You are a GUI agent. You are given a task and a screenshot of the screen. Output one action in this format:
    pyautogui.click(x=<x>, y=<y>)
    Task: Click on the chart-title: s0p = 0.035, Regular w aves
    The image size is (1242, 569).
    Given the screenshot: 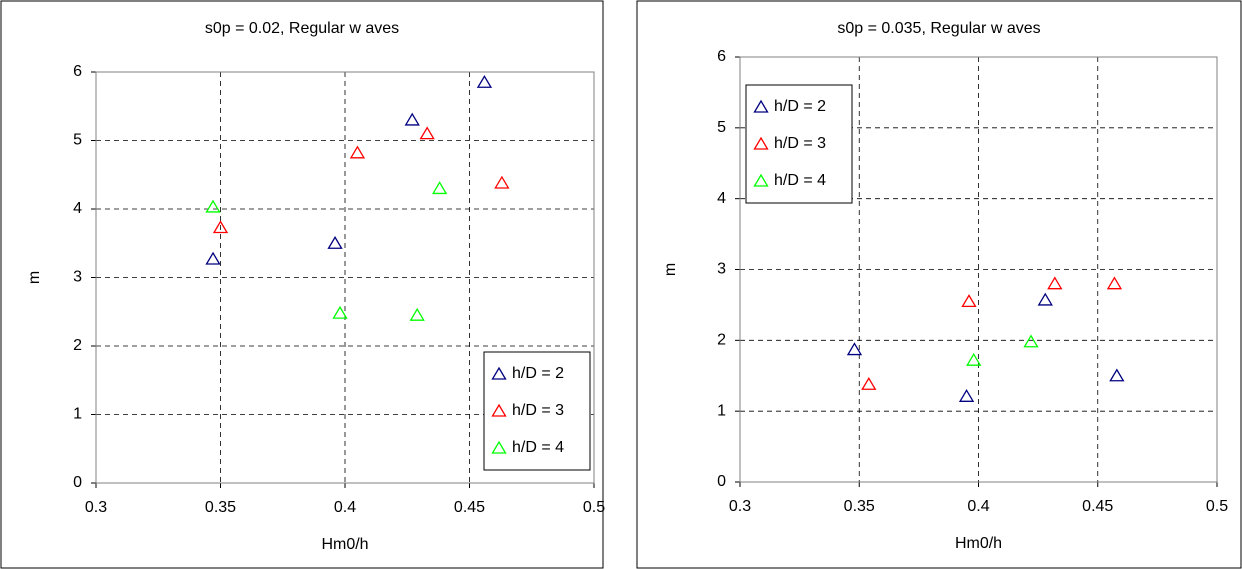 What is the action you would take?
    pyautogui.click(x=938, y=28)
    